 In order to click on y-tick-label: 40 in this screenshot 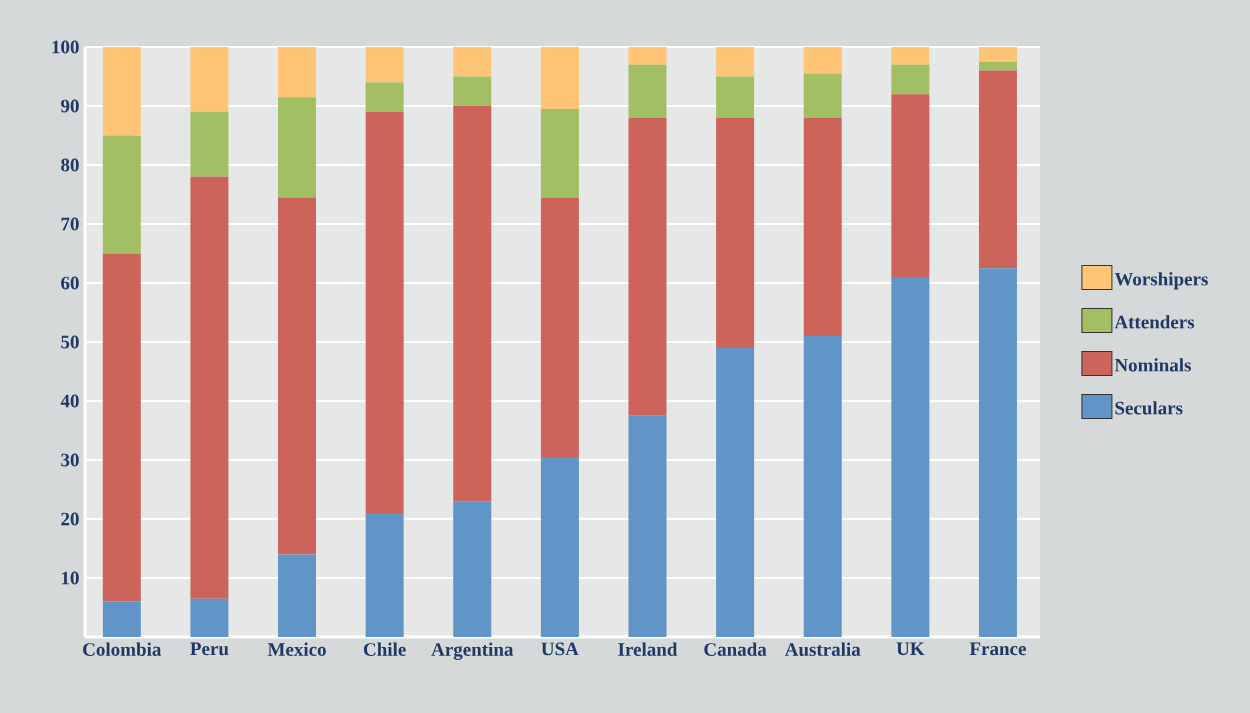, I will do `click(69, 401)`.